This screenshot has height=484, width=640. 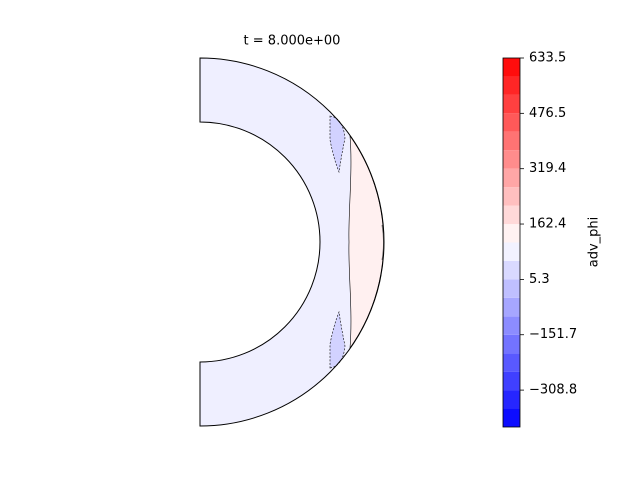 What do you see at coordinates (547, 113) in the screenshot?
I see `tick-label: 476.5` at bounding box center [547, 113].